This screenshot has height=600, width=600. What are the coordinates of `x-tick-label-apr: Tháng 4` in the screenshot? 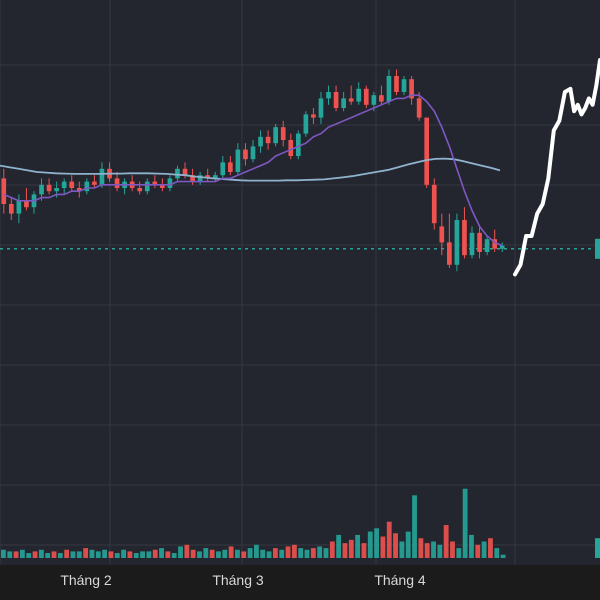 It's located at (400, 580).